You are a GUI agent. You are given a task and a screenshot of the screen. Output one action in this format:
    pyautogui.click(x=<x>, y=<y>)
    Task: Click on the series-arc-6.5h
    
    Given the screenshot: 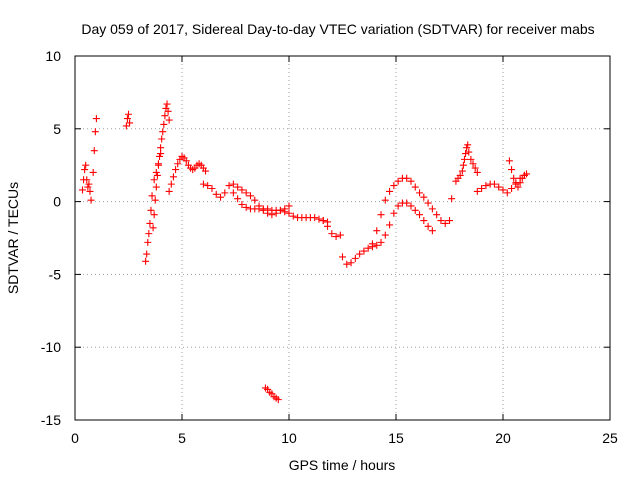 What is the action you would take?
    pyautogui.click(x=246, y=199)
    